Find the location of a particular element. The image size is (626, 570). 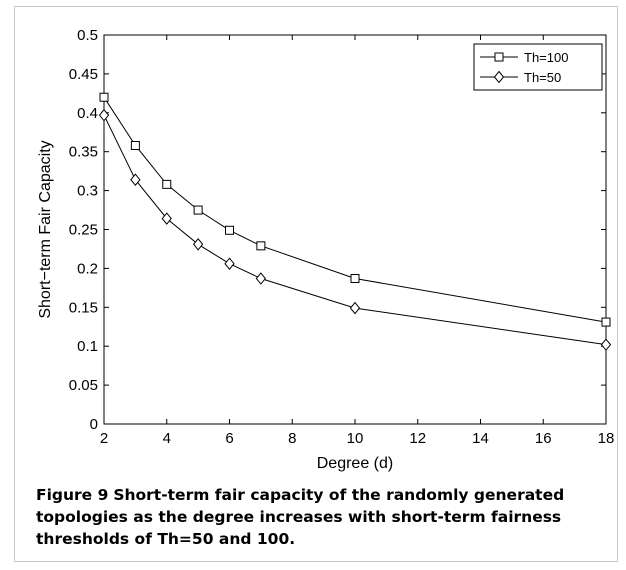

x-tick-label: 16 is located at coordinates (543, 438).